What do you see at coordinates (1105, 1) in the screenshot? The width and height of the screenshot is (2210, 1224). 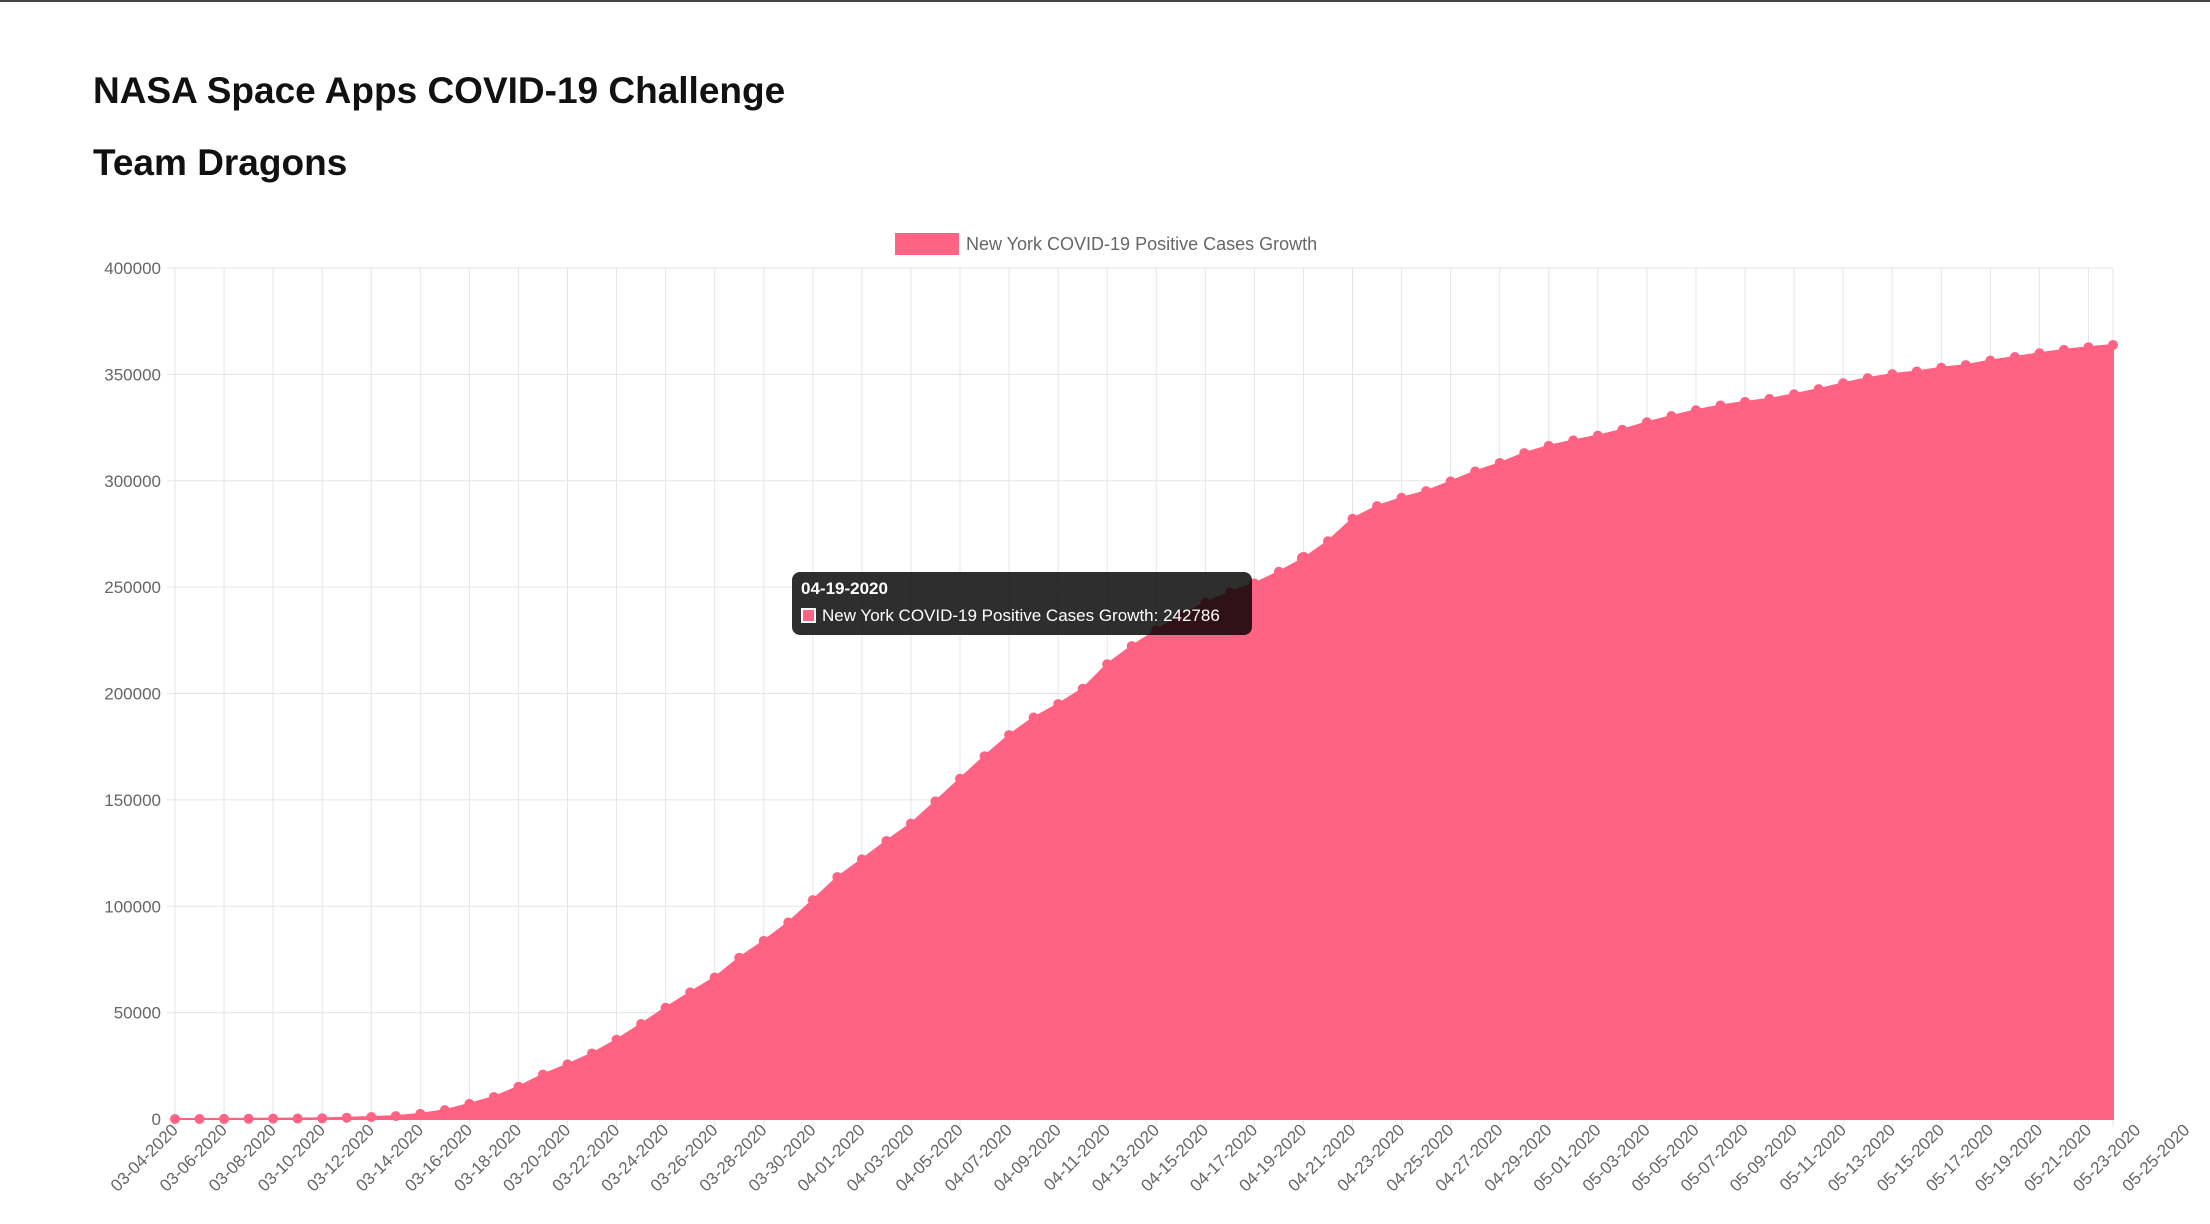 I see `top-border` at bounding box center [1105, 1].